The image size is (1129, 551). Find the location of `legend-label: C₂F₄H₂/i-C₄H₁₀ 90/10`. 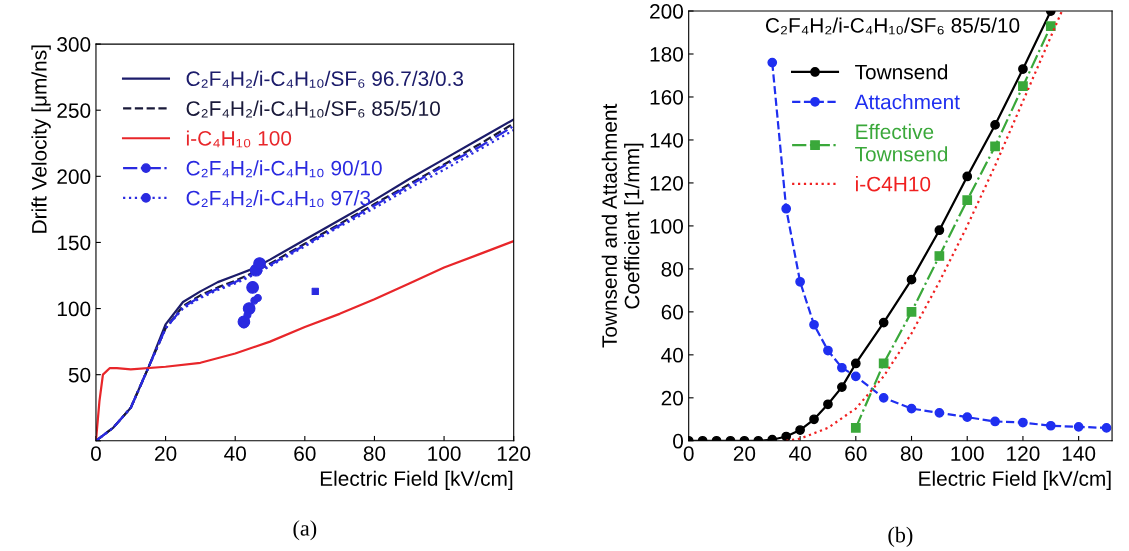

legend-label: C₂F₄H₂/i-C₄H₁₀ 90/10 is located at coordinates (284, 169).